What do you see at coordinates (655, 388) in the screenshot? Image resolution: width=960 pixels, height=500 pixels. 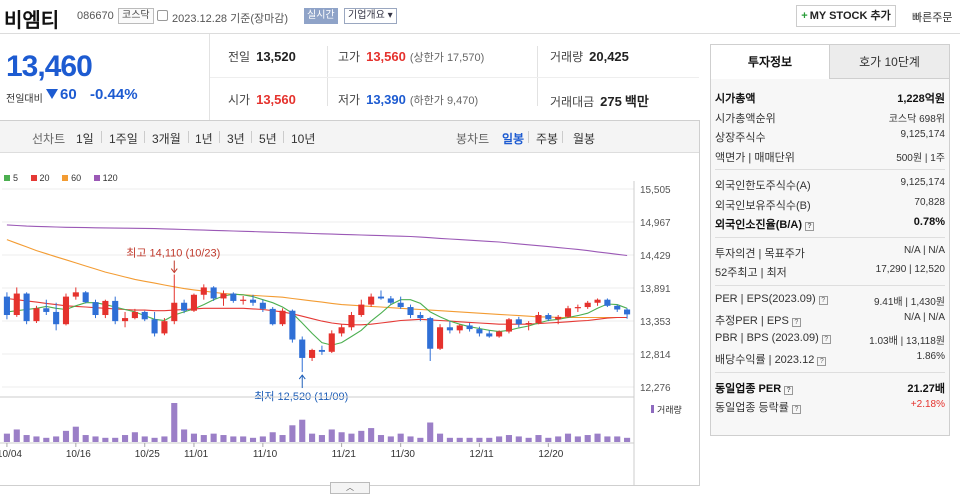 I see `y-tick-label: 12,276` at bounding box center [655, 388].